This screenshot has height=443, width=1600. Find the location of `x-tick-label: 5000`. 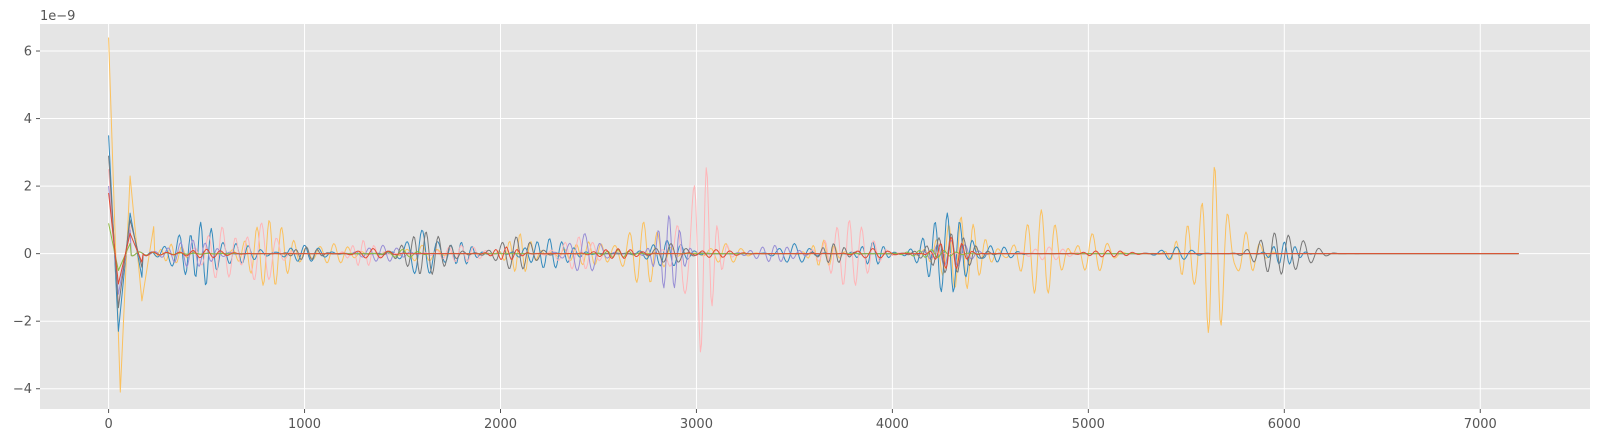

x-tick-label: 5000 is located at coordinates (1088, 424).